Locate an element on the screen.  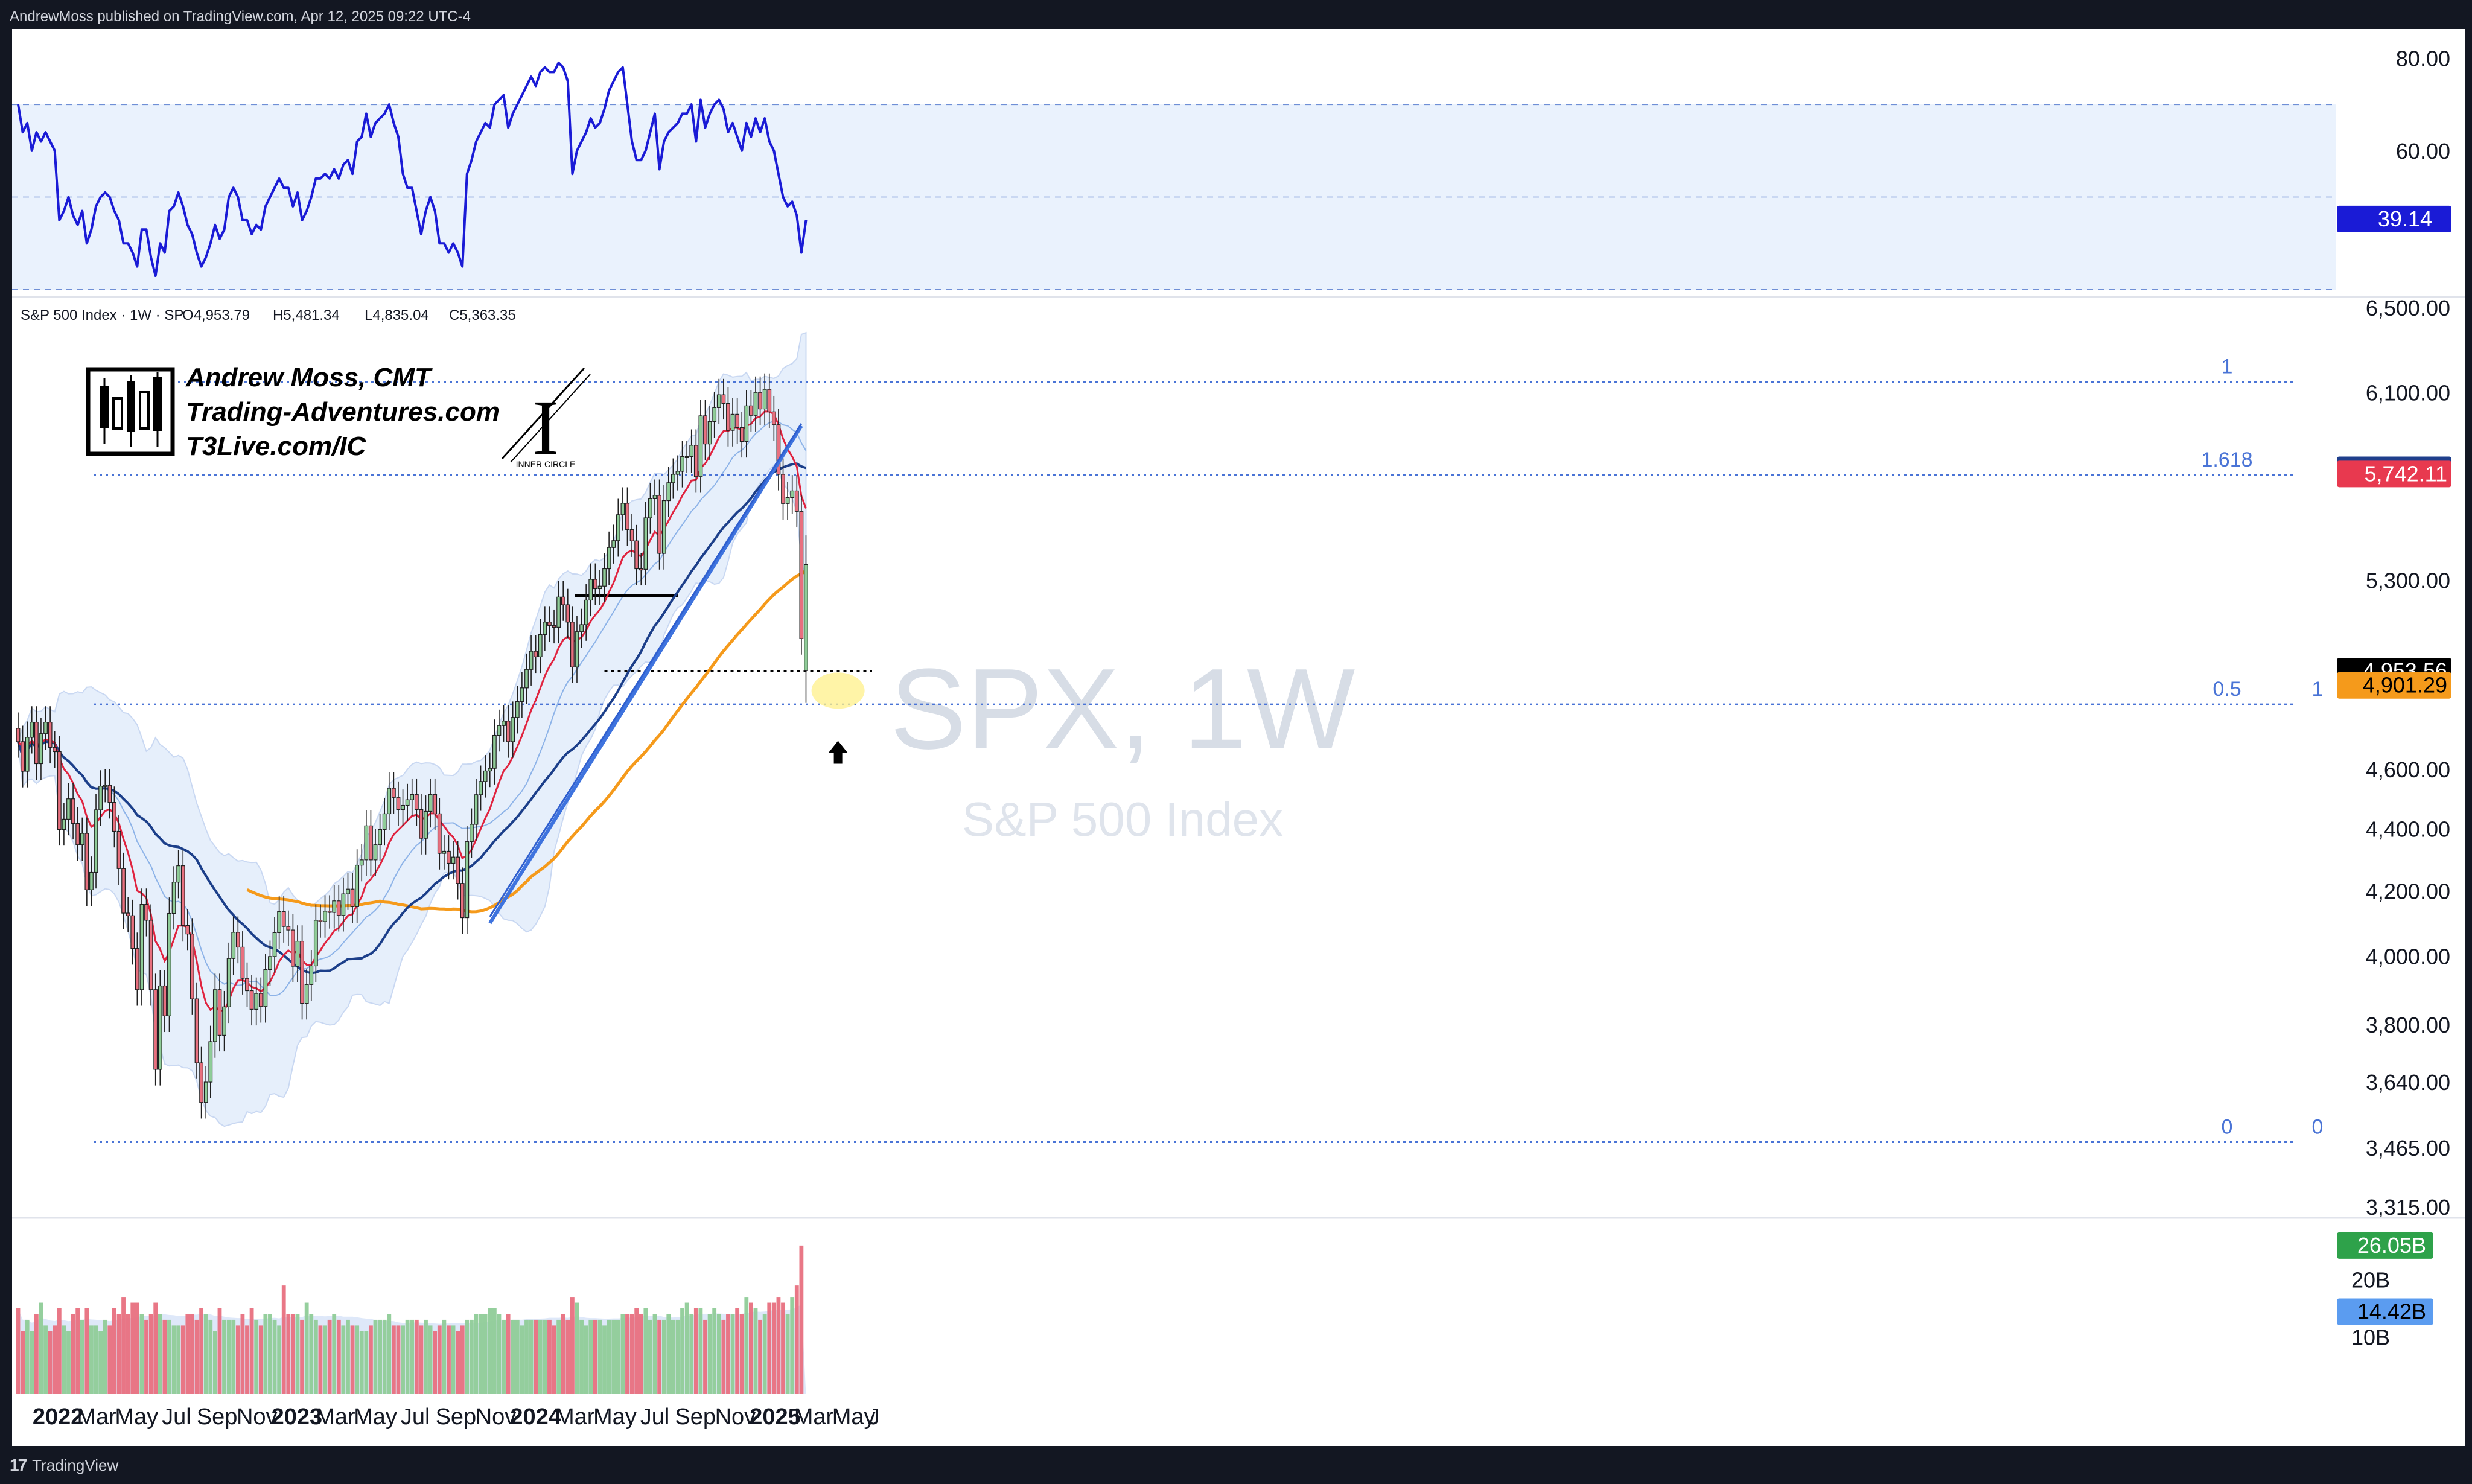
volume-tick-label: 20B is located at coordinates (2370, 1281).